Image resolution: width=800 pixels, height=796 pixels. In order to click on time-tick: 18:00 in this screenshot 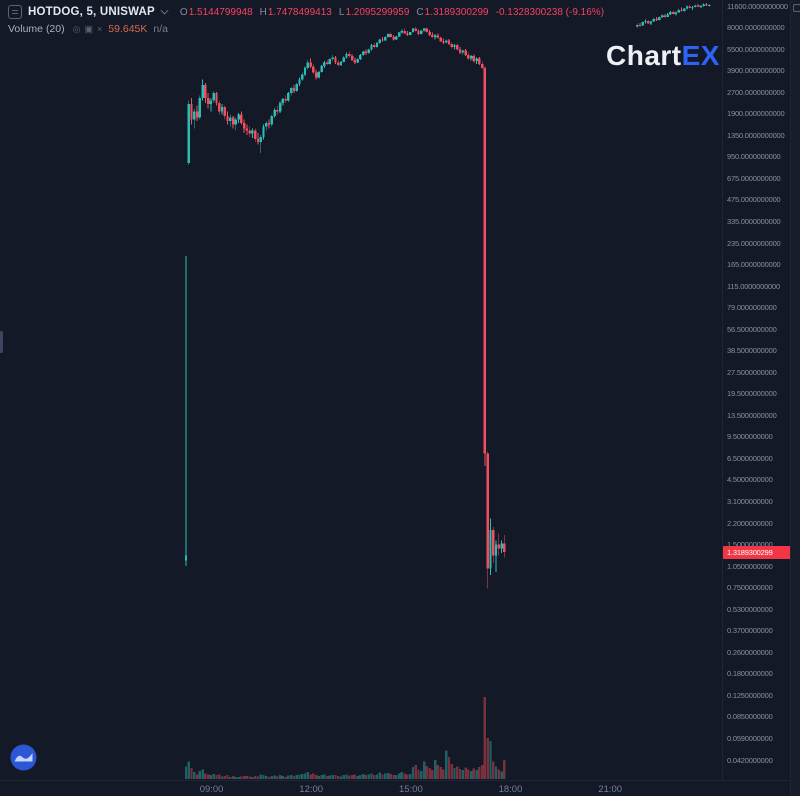, I will do `click(510, 789)`.